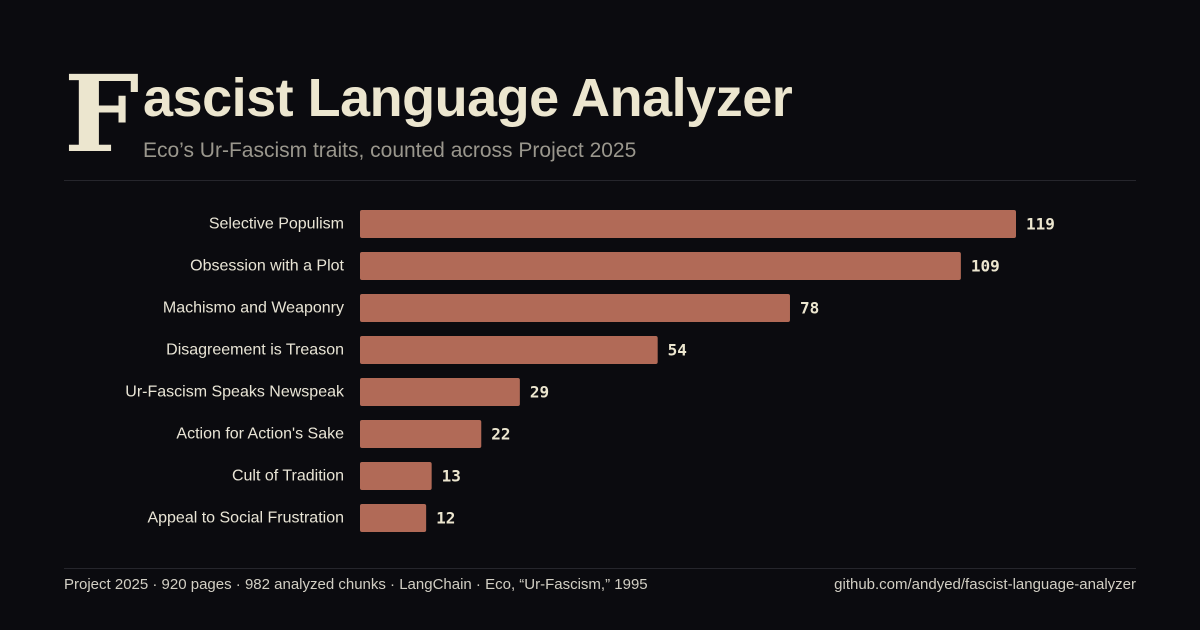  What do you see at coordinates (1040, 224) in the screenshot?
I see `bar-value-label: 119` at bounding box center [1040, 224].